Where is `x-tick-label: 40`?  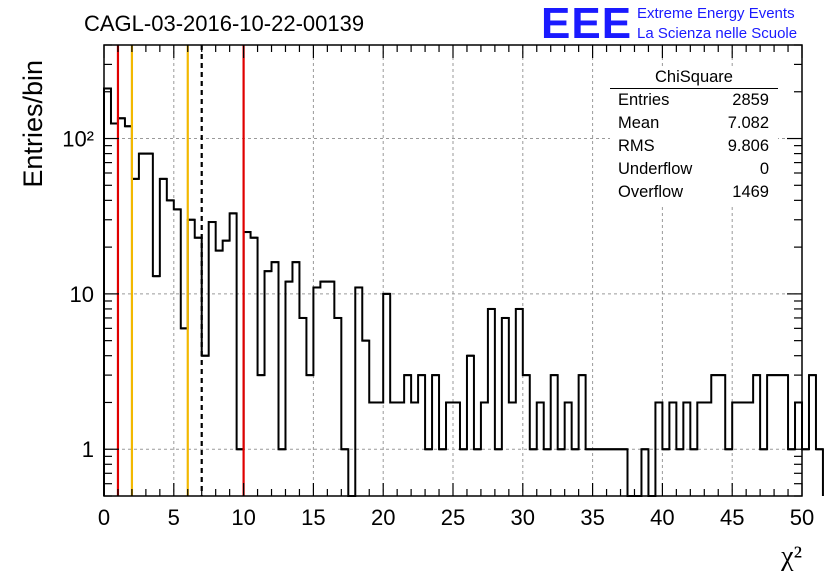
x-tick-label: 40 is located at coordinates (662, 517).